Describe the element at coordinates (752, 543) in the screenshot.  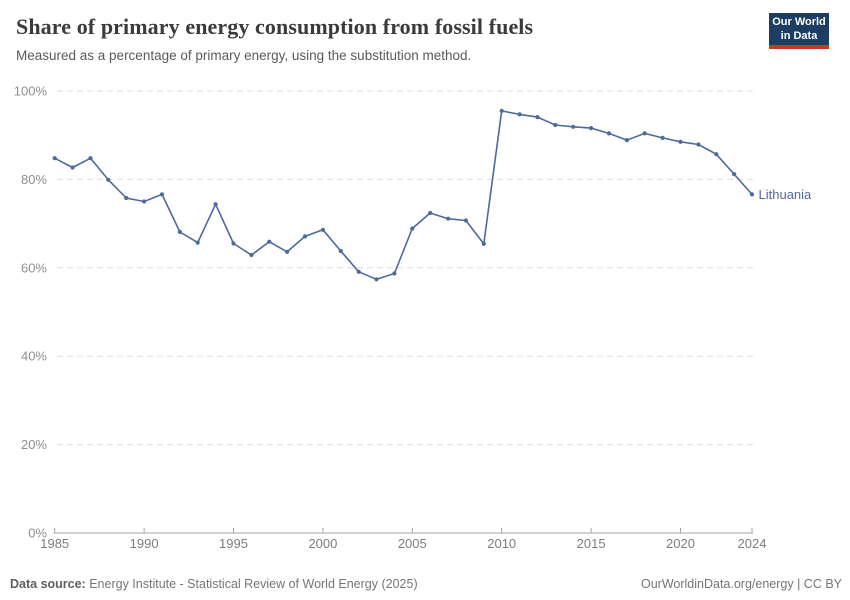
I see `x-tick-label-2024: 2024` at that location.